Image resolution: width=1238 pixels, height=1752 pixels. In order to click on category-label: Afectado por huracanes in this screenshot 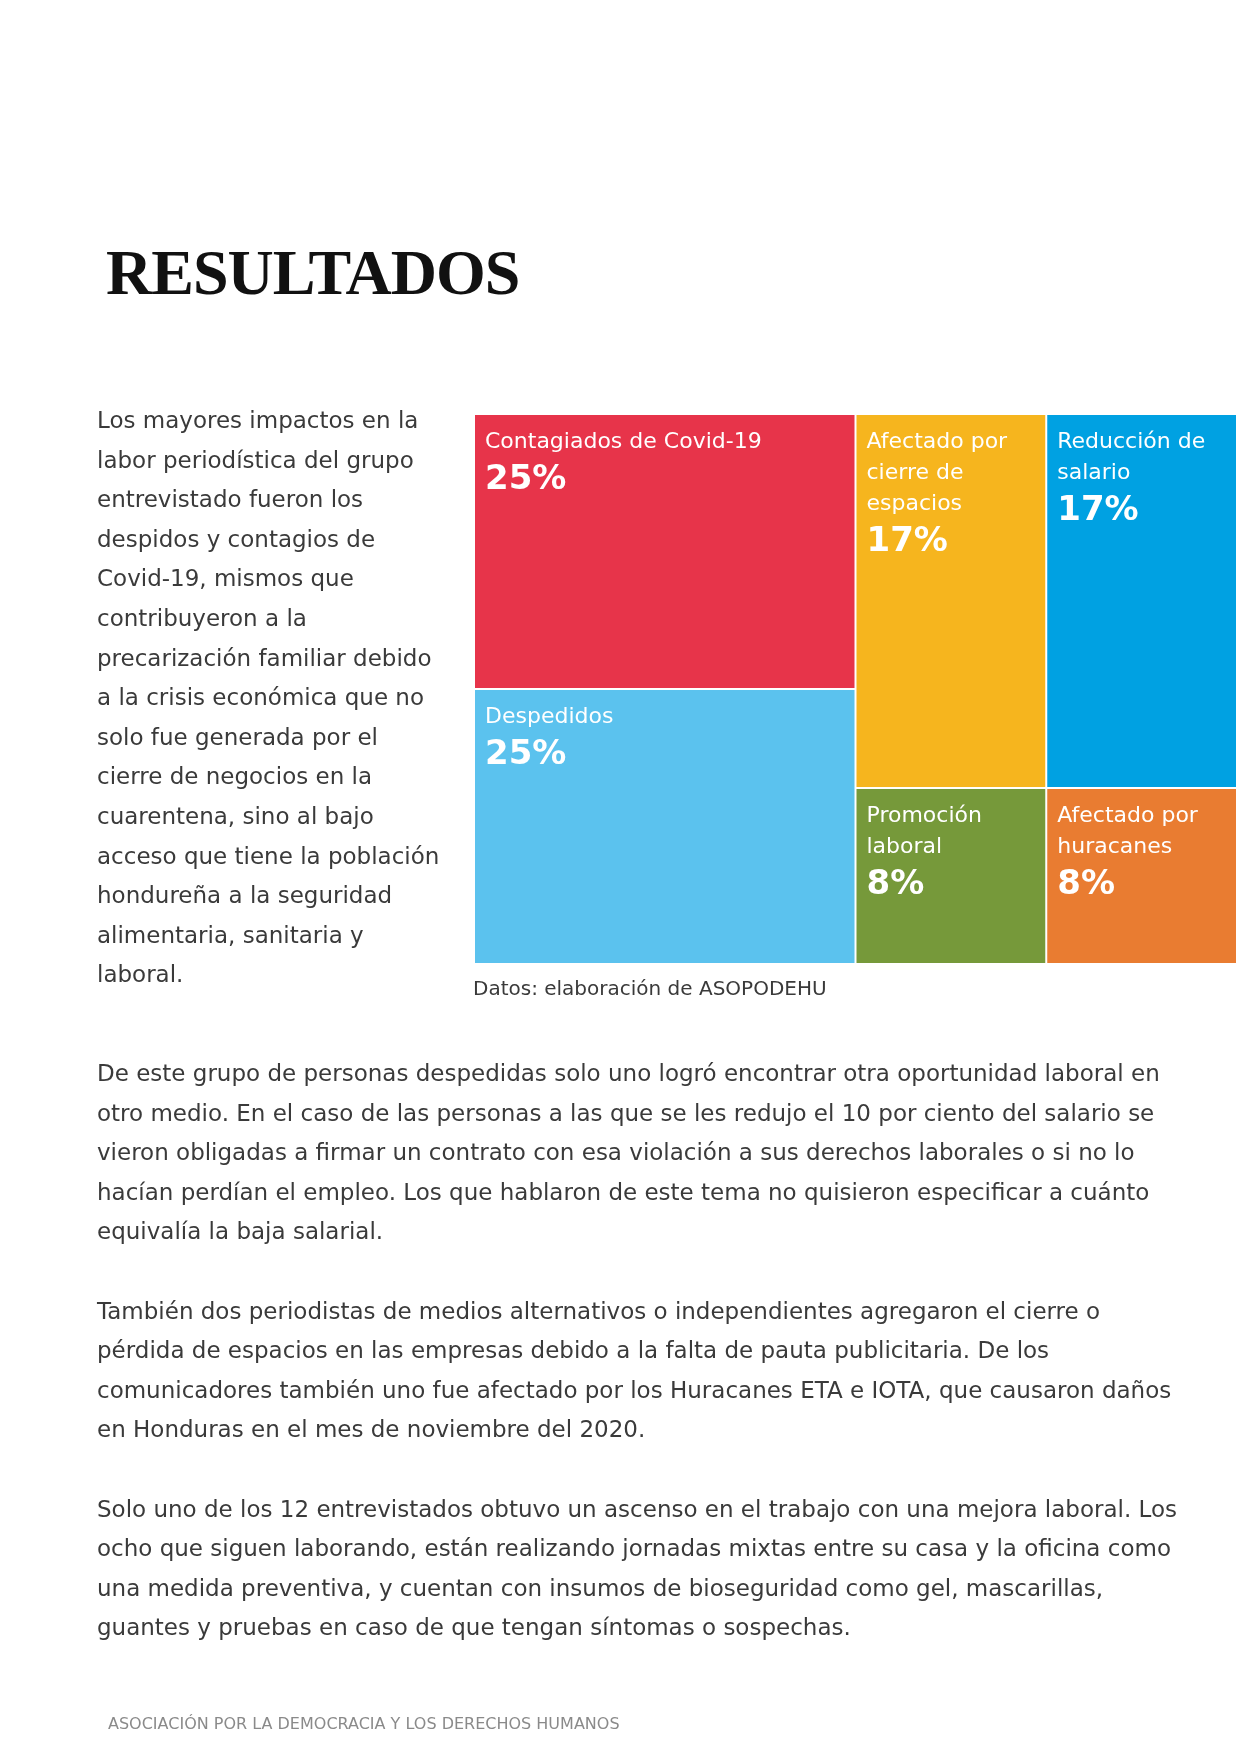, I will do `click(1128, 830)`.